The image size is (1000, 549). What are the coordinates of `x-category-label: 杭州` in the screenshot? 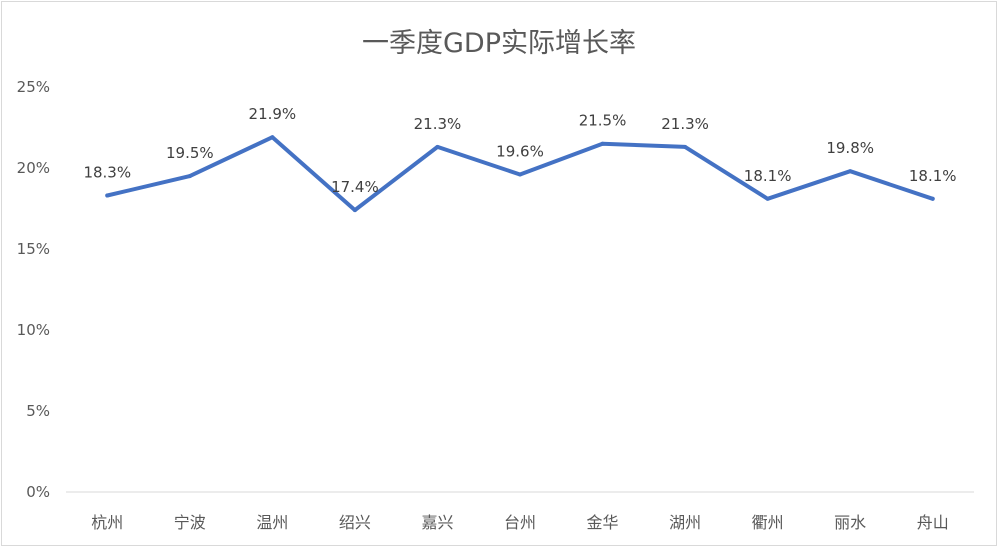 It's located at (107, 522).